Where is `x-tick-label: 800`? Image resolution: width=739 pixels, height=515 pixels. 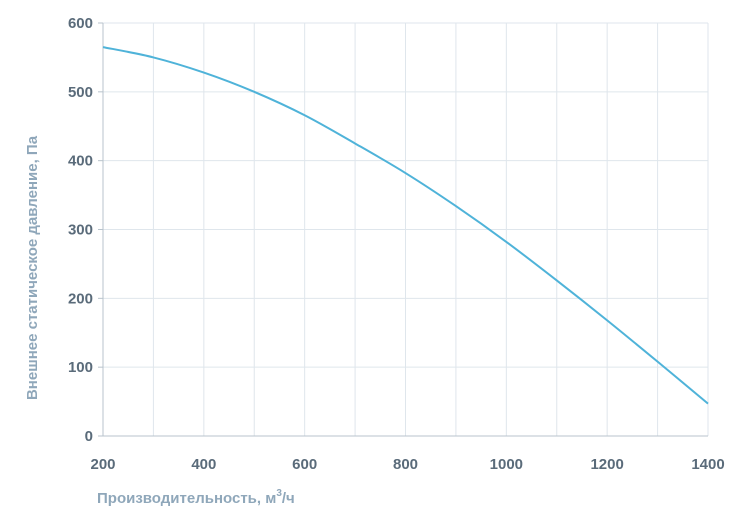 x-tick-label: 800 is located at coordinates (405, 464).